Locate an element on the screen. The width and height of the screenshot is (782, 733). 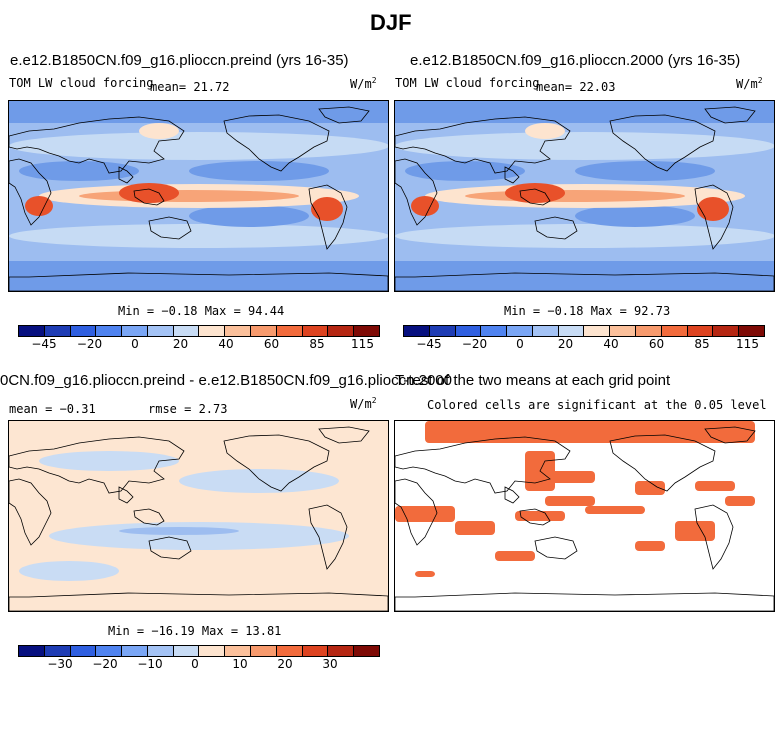
coastline-layer is located at coordinates (198, 198).